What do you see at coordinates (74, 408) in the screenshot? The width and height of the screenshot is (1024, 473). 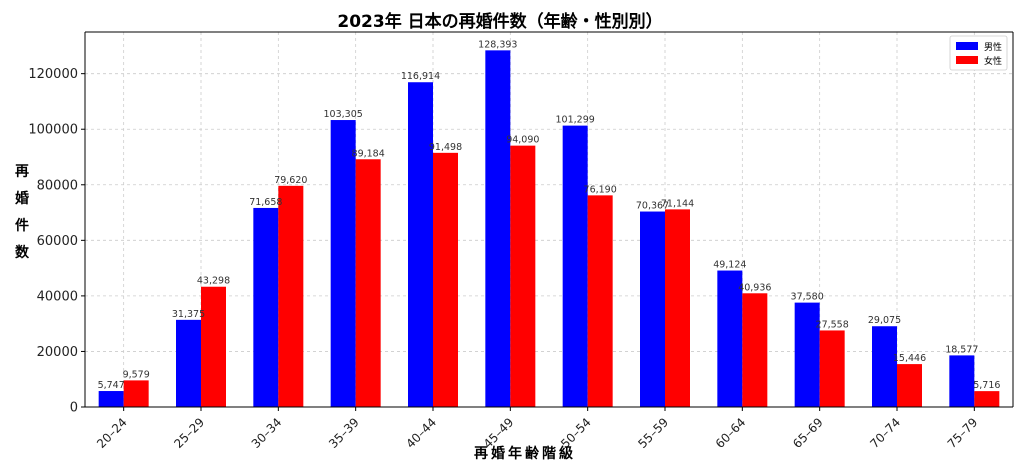 I see `y-tick-label: 0` at bounding box center [74, 408].